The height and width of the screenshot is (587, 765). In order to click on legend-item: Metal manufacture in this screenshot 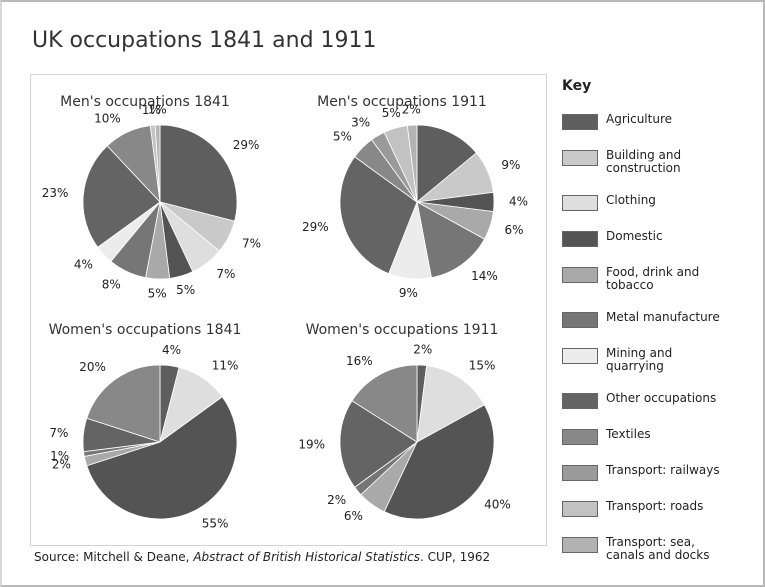, I will do `click(657, 319)`.